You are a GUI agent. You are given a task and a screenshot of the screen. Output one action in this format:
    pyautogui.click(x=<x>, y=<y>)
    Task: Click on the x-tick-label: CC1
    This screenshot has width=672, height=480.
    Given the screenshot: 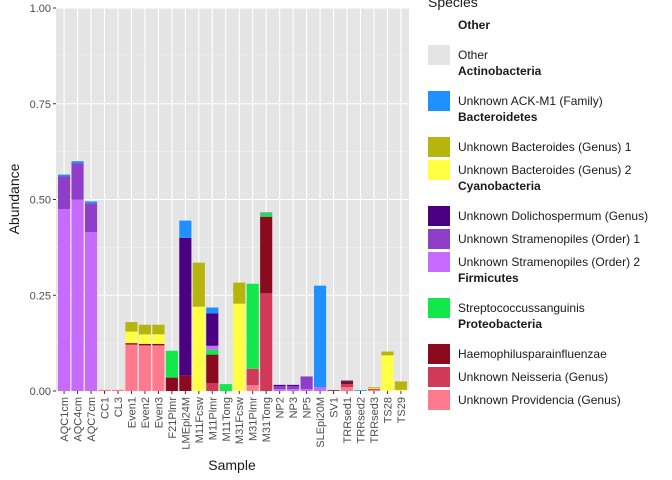 What is the action you would take?
    pyautogui.click(x=106, y=408)
    